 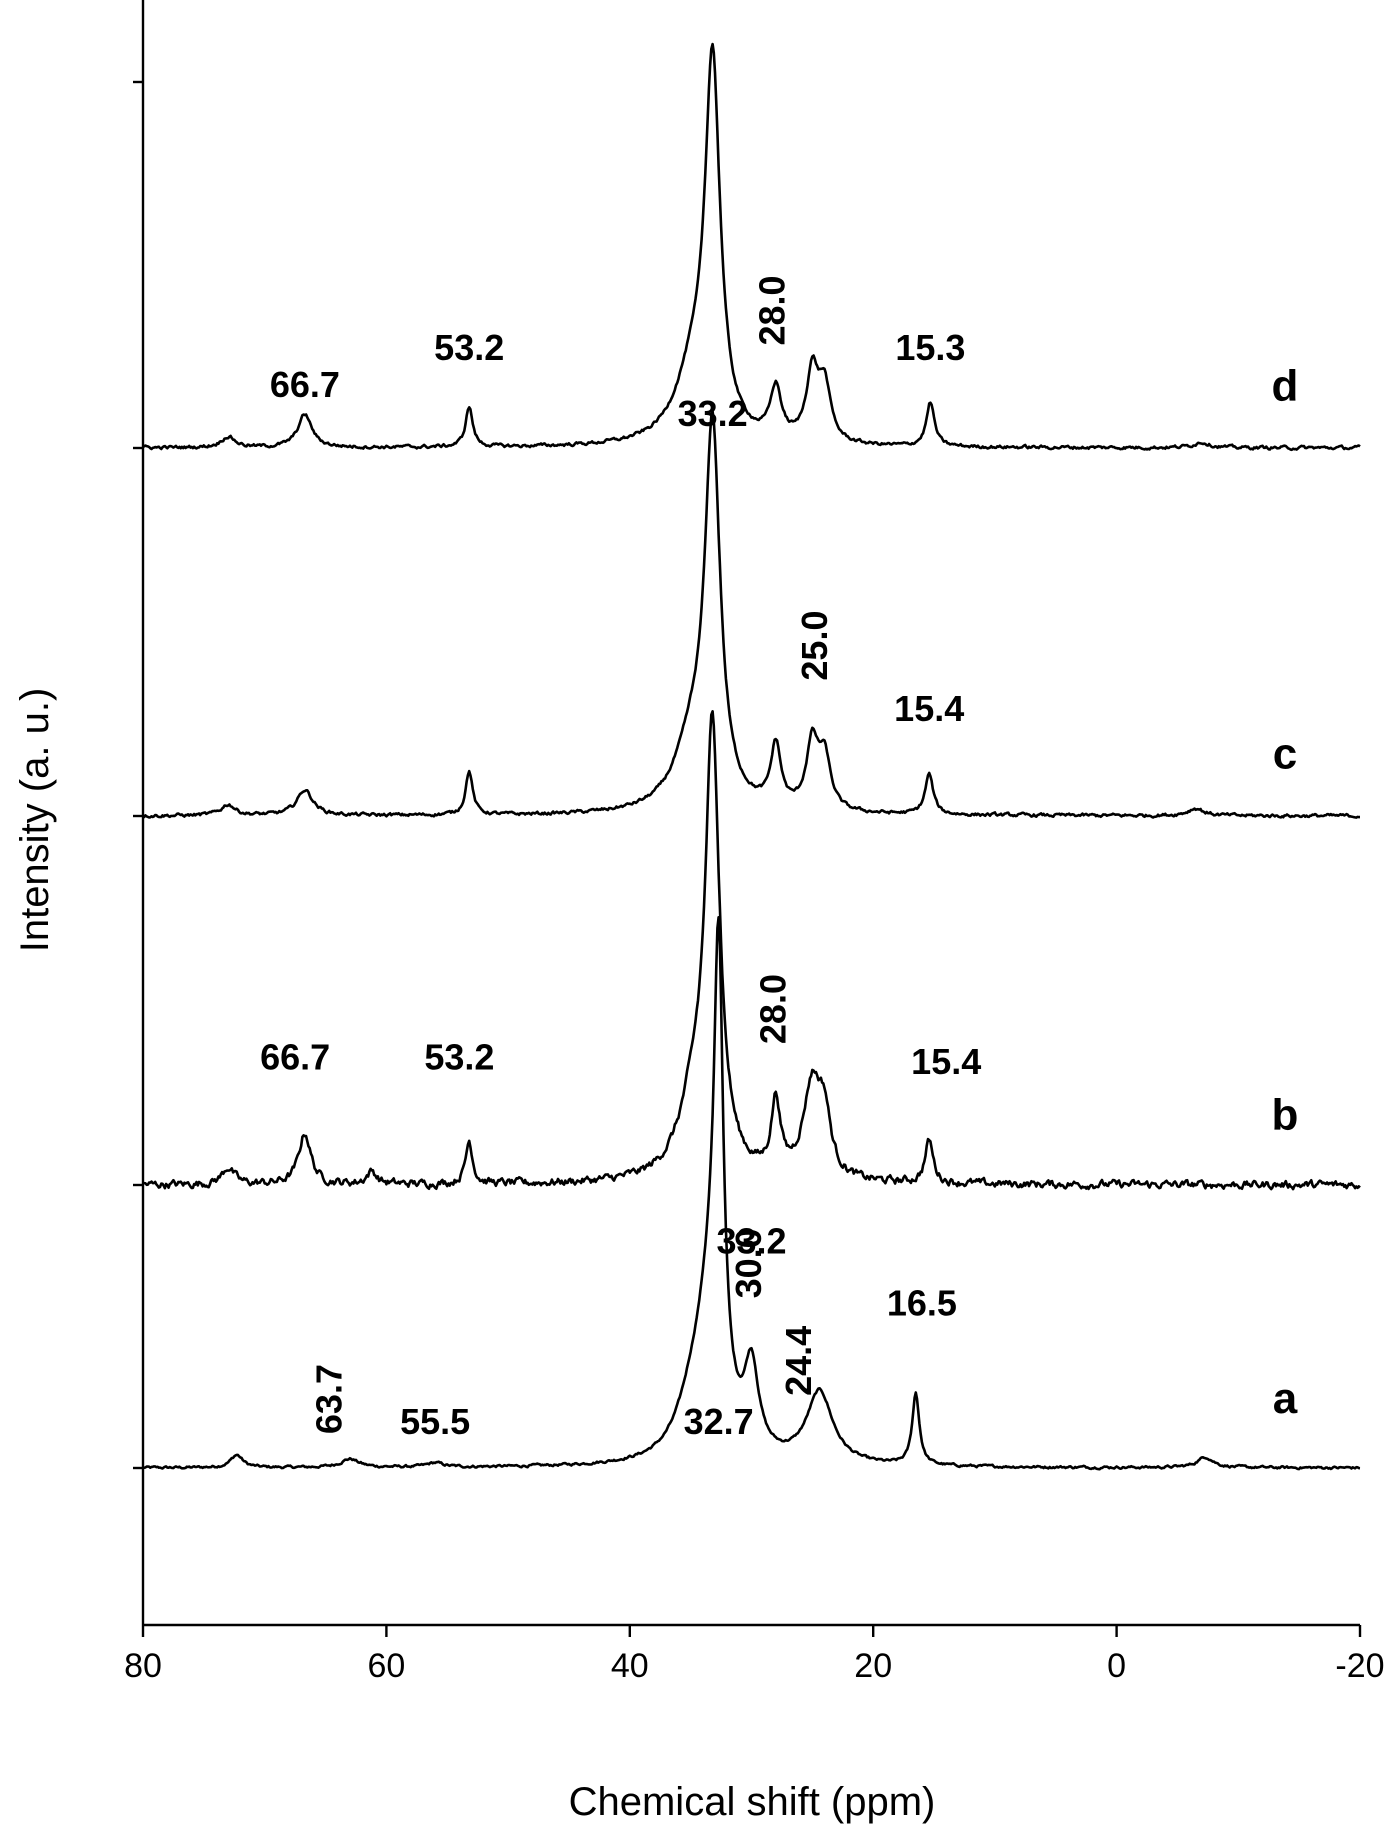 What do you see at coordinates (752, 1802) in the screenshot?
I see `x-axis-title: Chemical shift (ppm)` at bounding box center [752, 1802].